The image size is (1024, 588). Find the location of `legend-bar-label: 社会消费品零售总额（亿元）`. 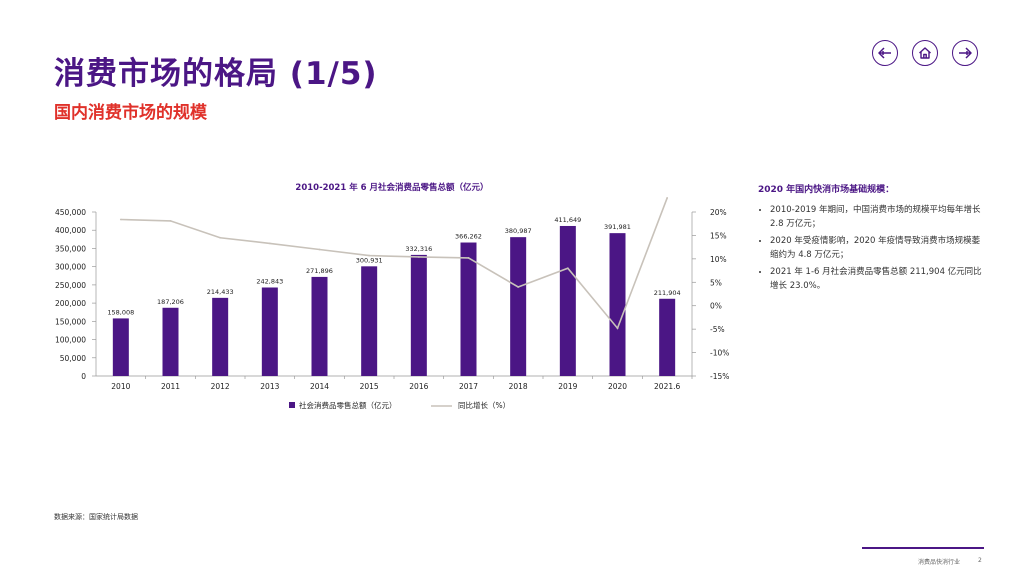

legend-bar-label: 社会消费品零售总额（亿元） is located at coordinates (348, 405).